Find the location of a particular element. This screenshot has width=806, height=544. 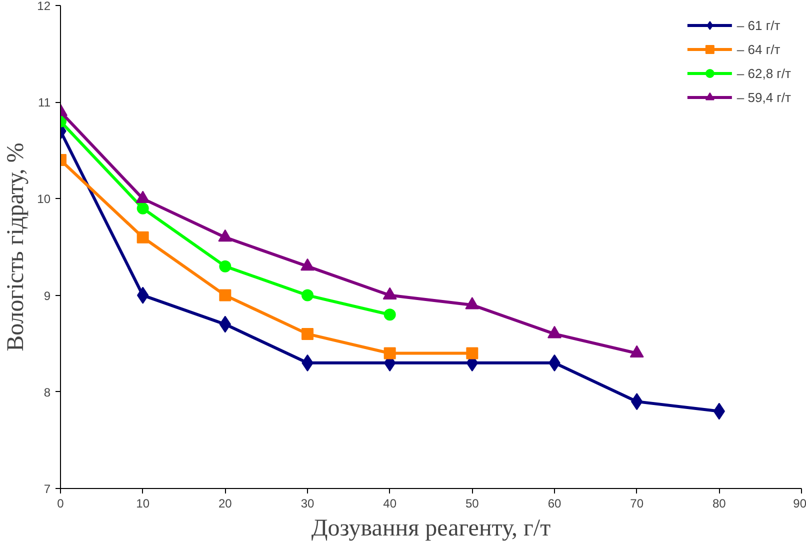

y-tick-label: 7 is located at coordinates (47, 489).